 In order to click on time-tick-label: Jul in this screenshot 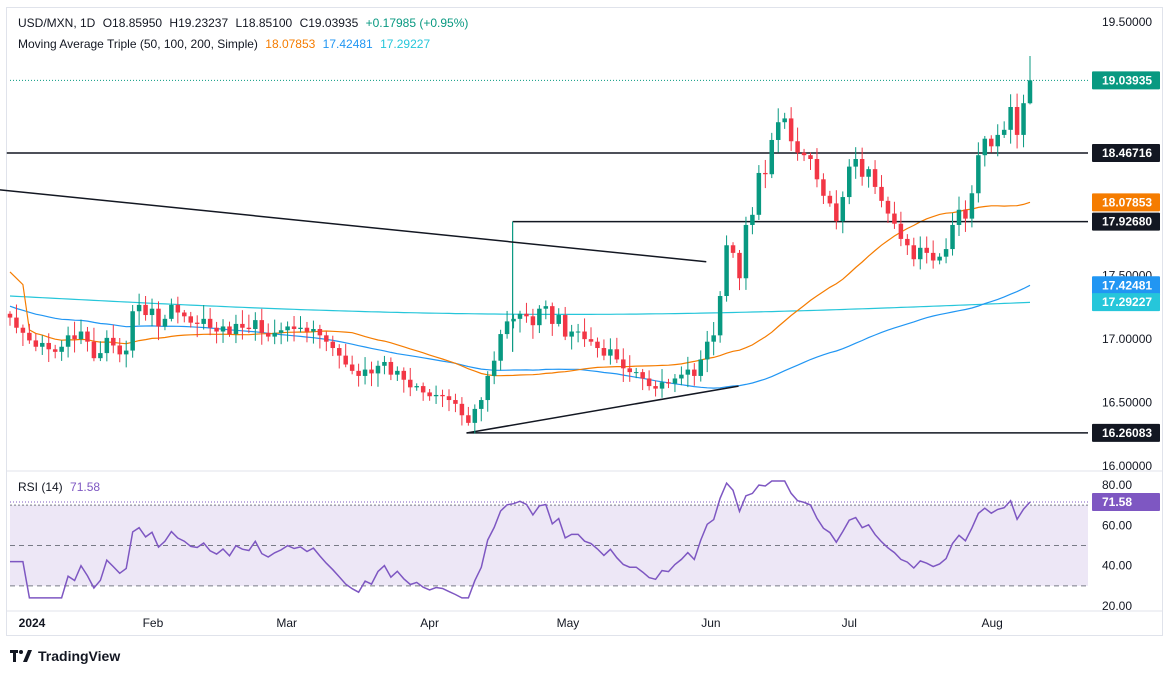, I will do `click(849, 623)`.